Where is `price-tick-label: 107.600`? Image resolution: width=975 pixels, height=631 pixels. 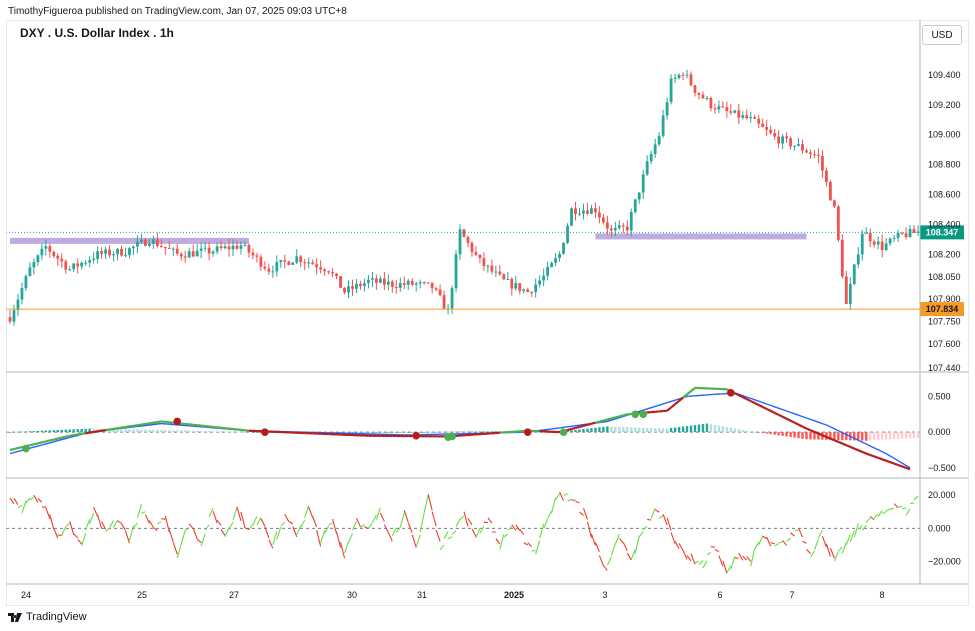 price-tick-label: 107.600 is located at coordinates (944, 344).